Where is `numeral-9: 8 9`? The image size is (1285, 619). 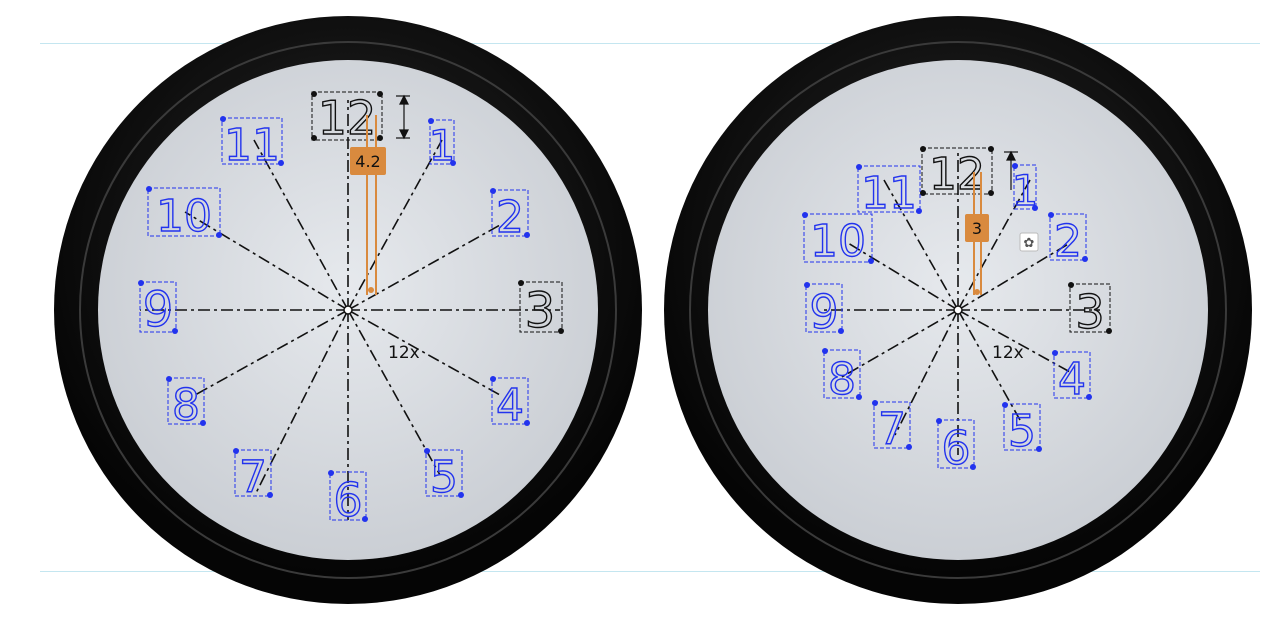
numeral-9: 8 9 is located at coordinates (158, 309).